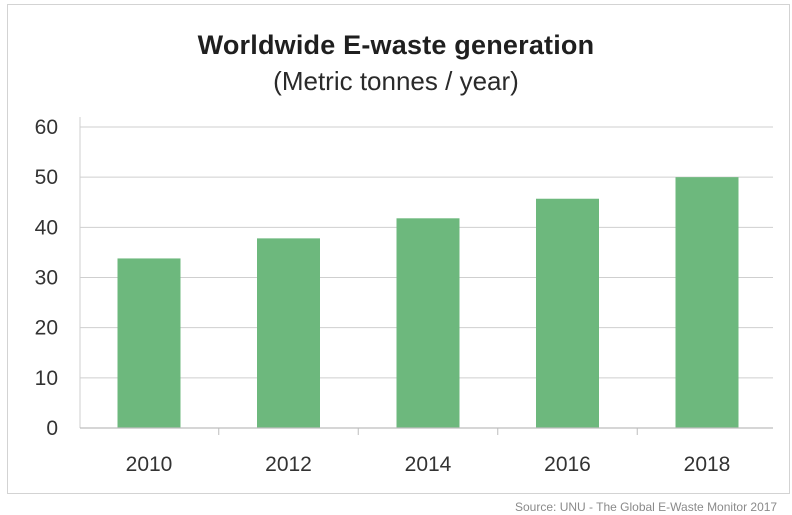 This screenshot has height=515, width=792. What do you see at coordinates (46, 227) in the screenshot?
I see `y-tick-label: 40` at bounding box center [46, 227].